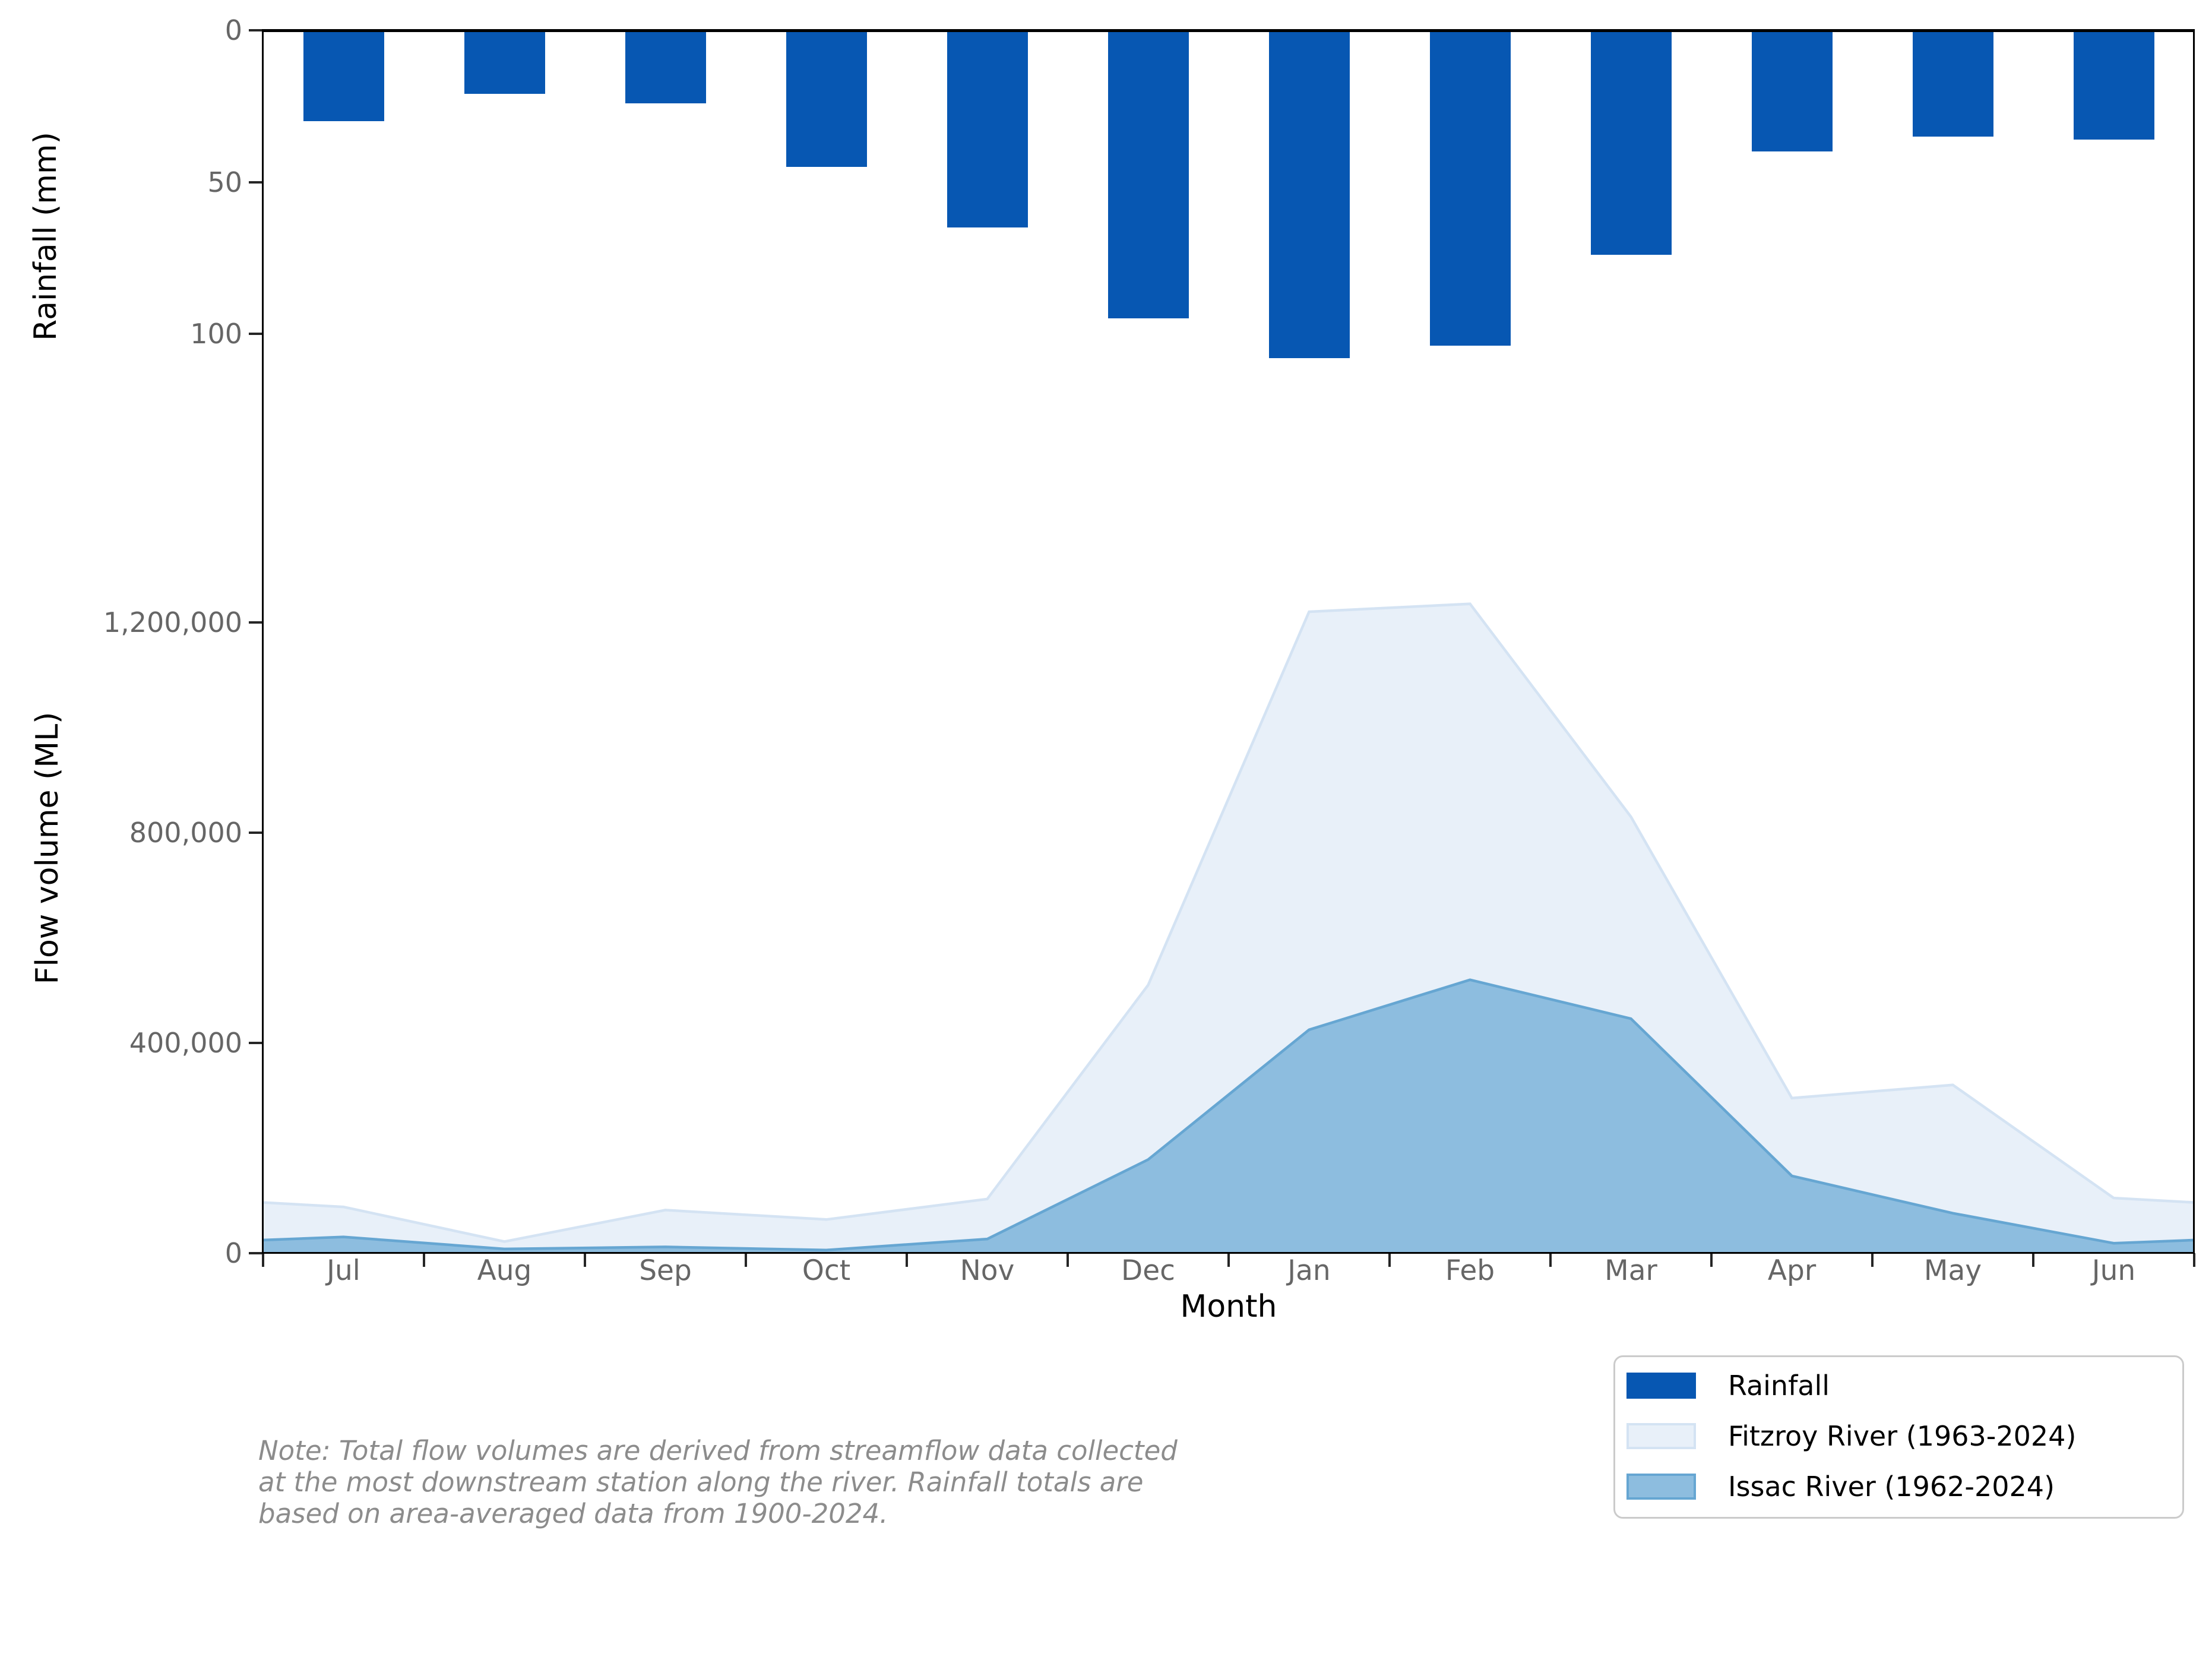 The width and height of the screenshot is (2212, 1663). What do you see at coordinates (233, 1253) in the screenshot?
I see `flow-ytick-label: 0` at bounding box center [233, 1253].